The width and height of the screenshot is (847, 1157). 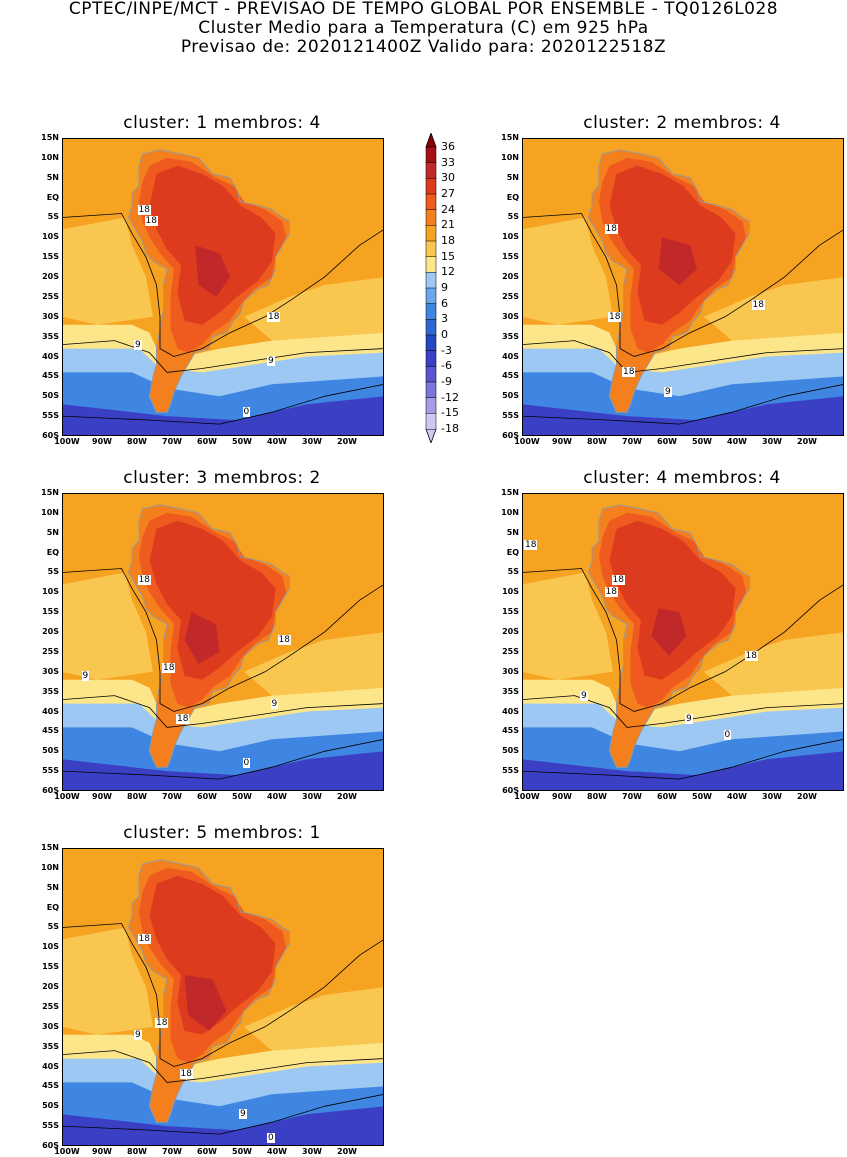 I want to click on colorbar-graphic, so click(x=431, y=288).